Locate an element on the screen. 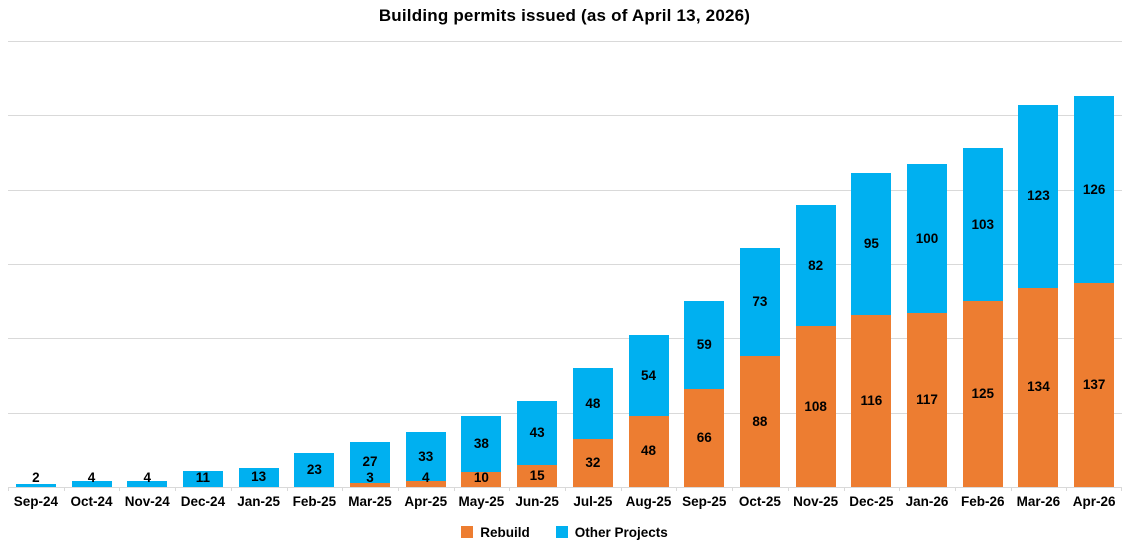 The height and width of the screenshot is (549, 1129). legend: Rebuild Other Projects is located at coordinates (564, 532).